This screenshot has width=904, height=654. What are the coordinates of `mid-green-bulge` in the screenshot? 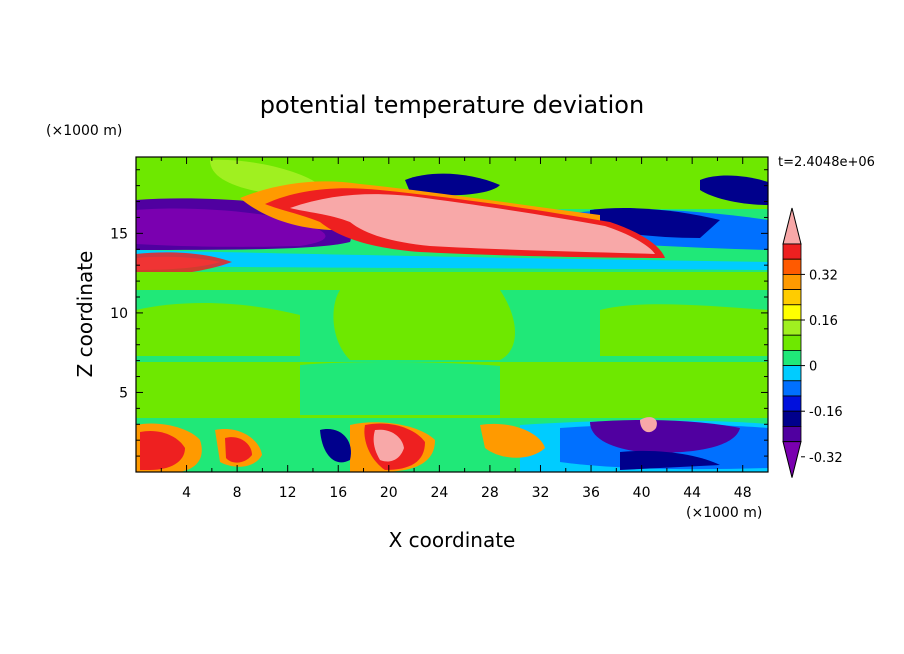 It's located at (424, 318).